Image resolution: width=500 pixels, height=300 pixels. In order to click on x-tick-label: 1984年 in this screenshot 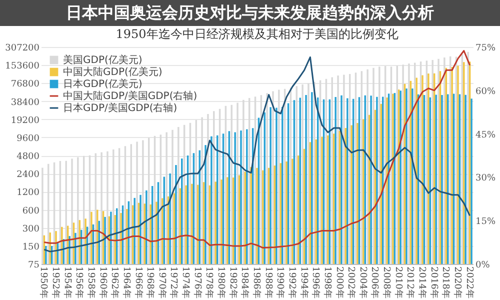, I will do `click(244, 282)`.